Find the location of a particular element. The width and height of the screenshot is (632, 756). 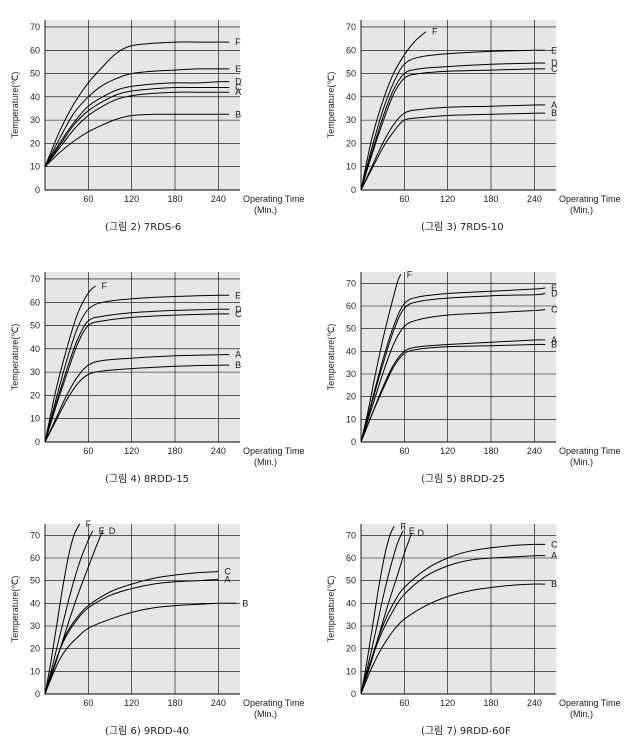

chart-caption: (그림 7) 9RDD-60F is located at coordinates (466, 731).